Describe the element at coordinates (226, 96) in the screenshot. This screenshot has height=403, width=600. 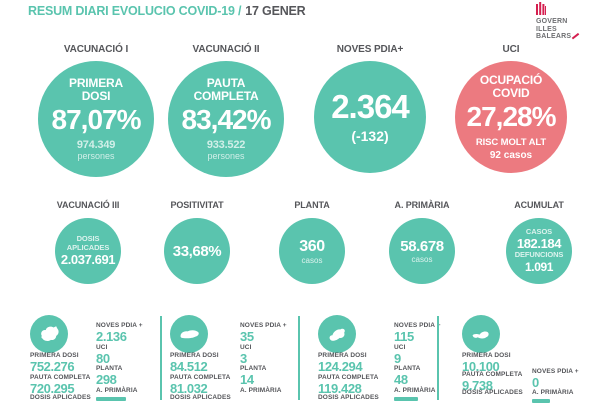
I see `circle-heading: COMPLETA` at that location.